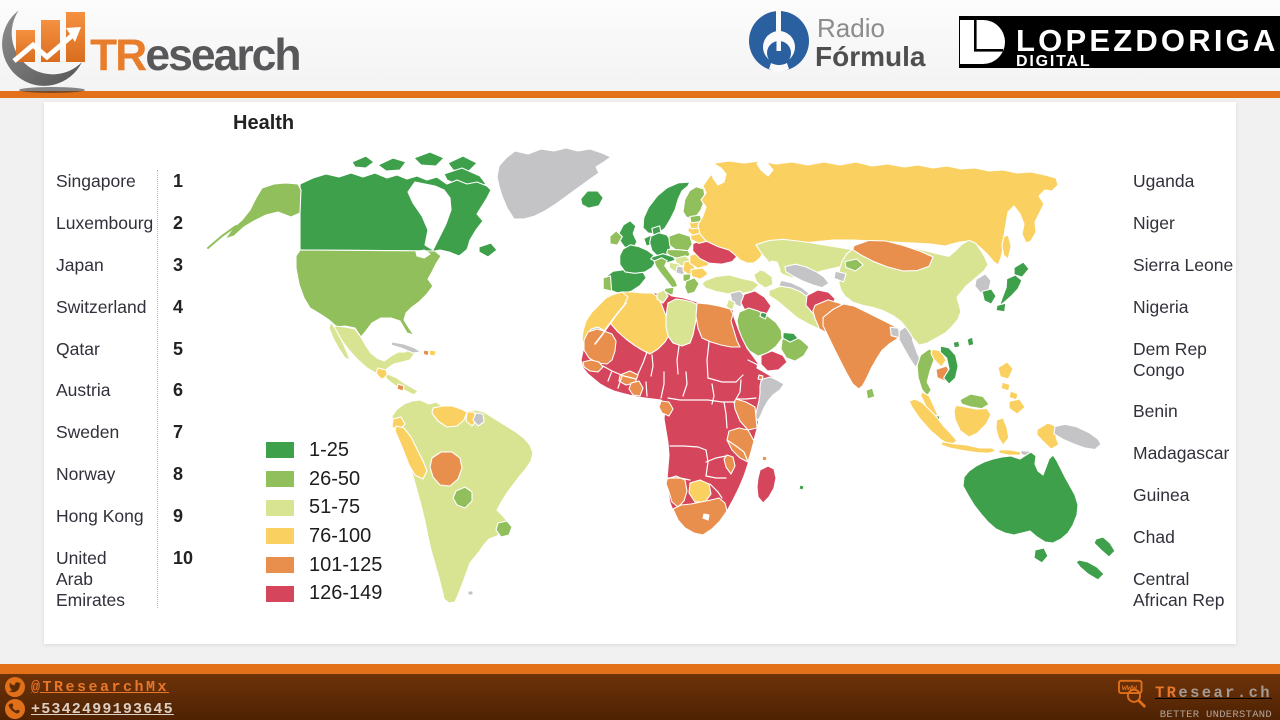 The image size is (1280, 720). What do you see at coordinates (851, 28) in the screenshot?
I see `svg-text: Radio` at bounding box center [851, 28].